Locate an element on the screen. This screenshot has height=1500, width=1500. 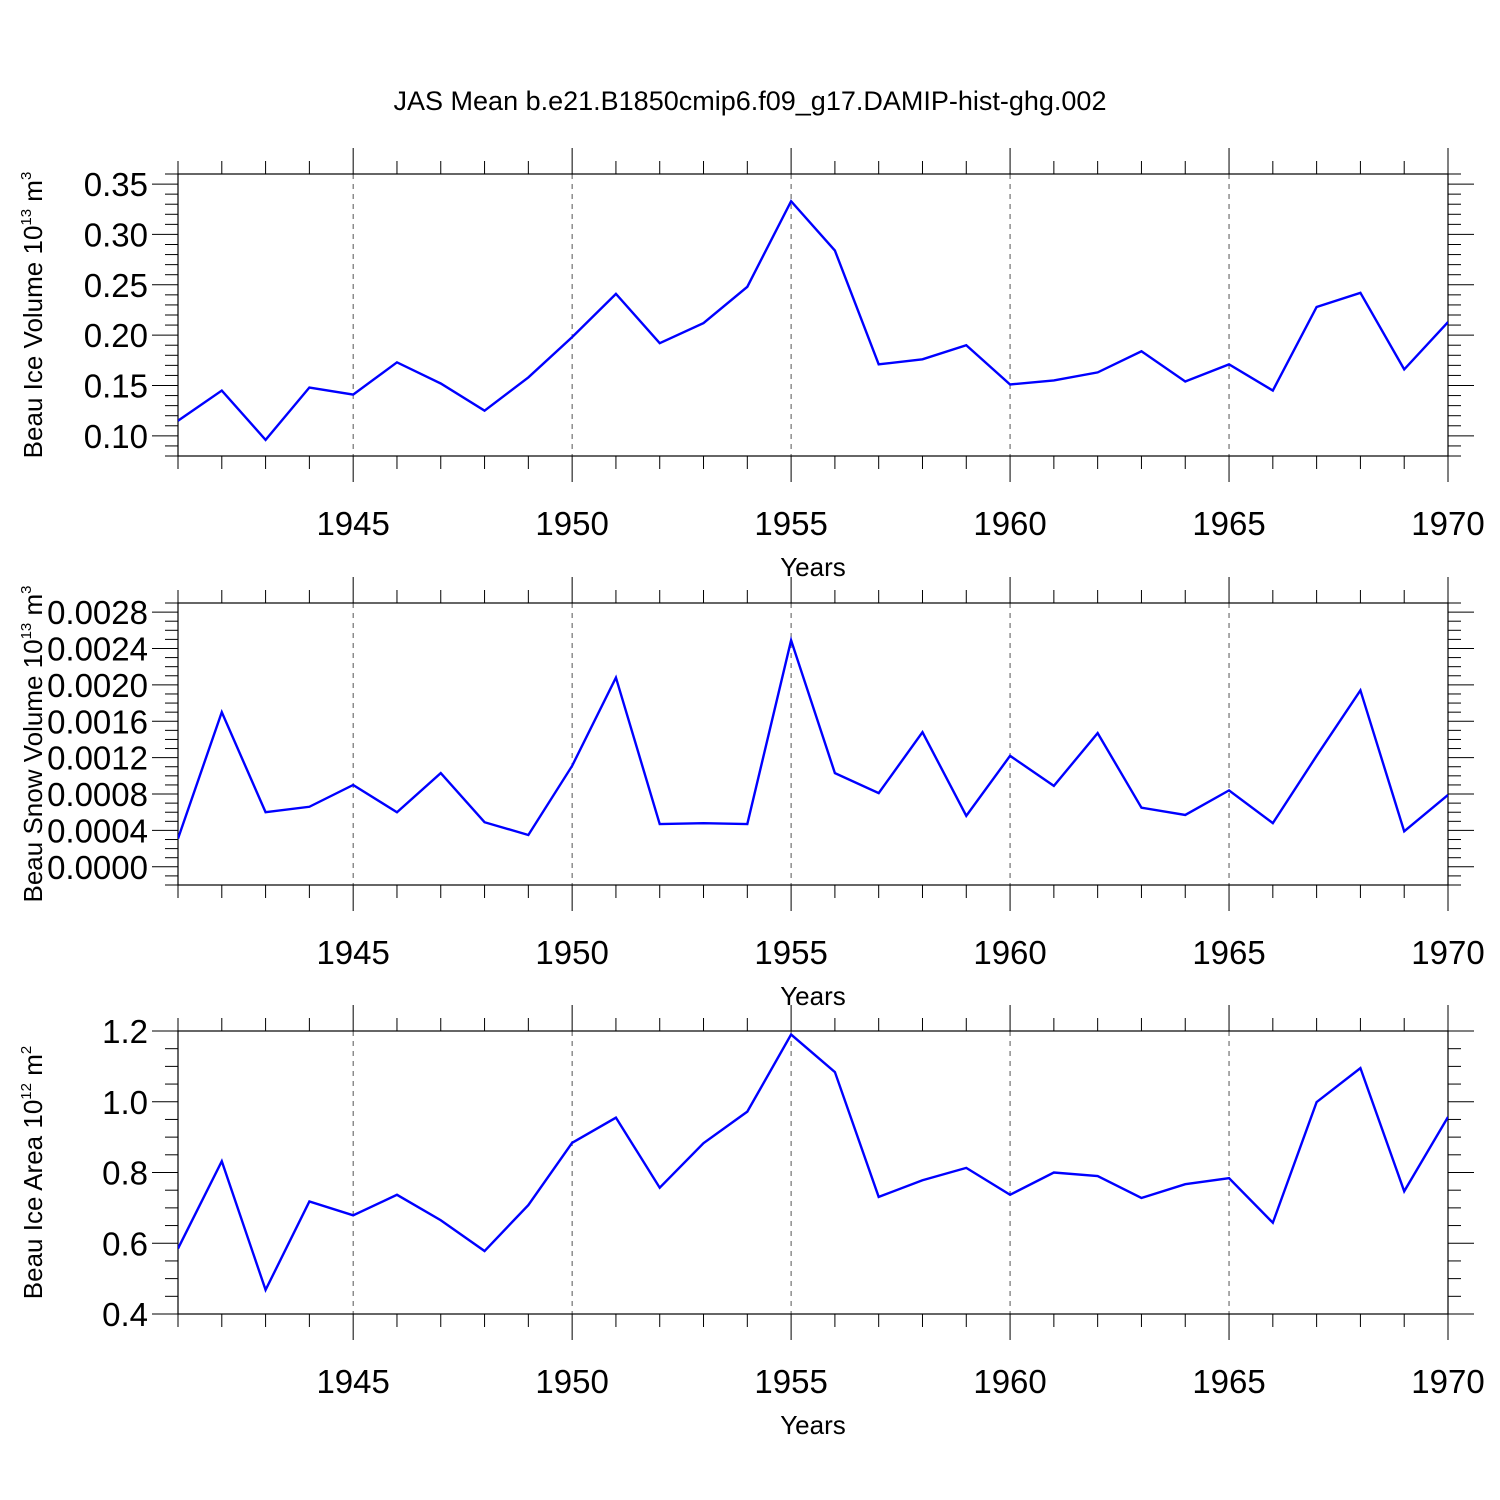
y-axis-title: Beau Ice Volume 1013 m3 is located at coordinates (33, 315).